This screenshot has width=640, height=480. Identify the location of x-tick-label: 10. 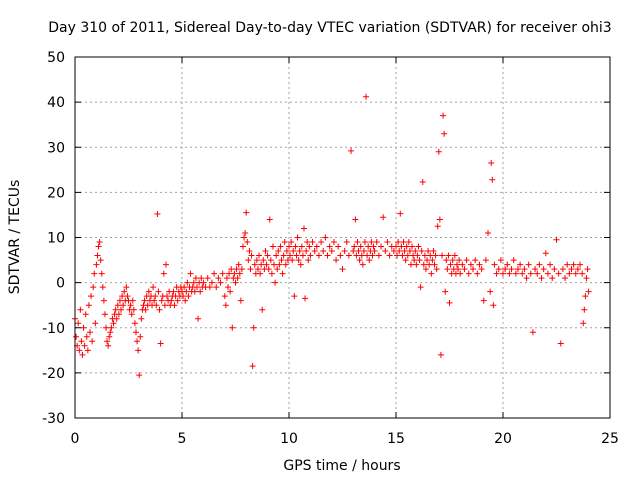
(289, 439).